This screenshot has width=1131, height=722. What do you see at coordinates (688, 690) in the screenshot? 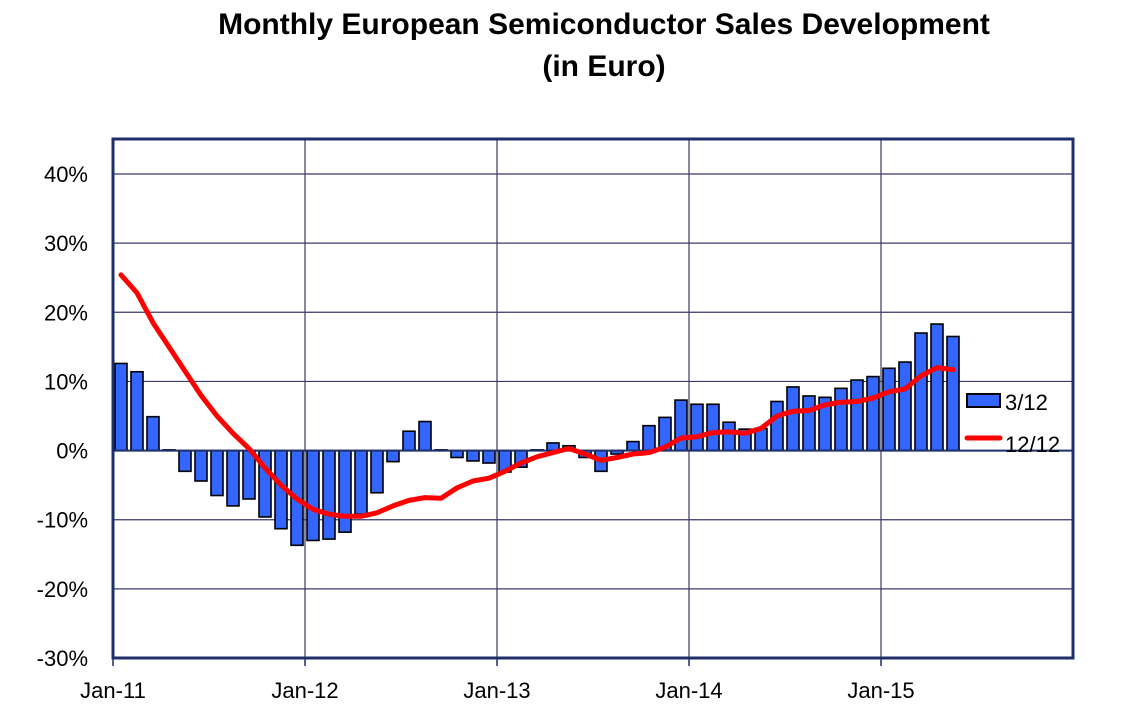
I see `x-tick-label: Jan-14` at bounding box center [688, 690].